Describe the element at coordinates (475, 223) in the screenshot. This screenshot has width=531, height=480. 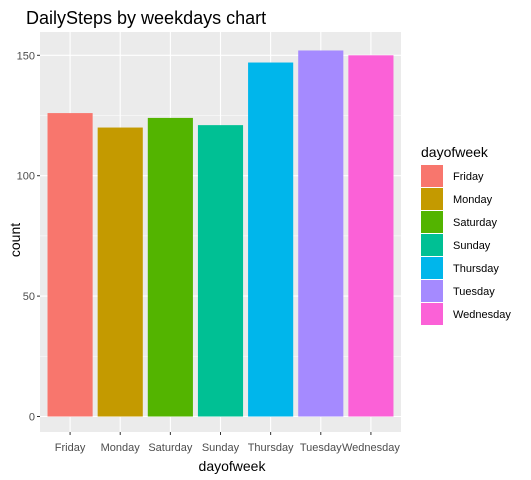
I see `legend-label: Saturday` at that location.